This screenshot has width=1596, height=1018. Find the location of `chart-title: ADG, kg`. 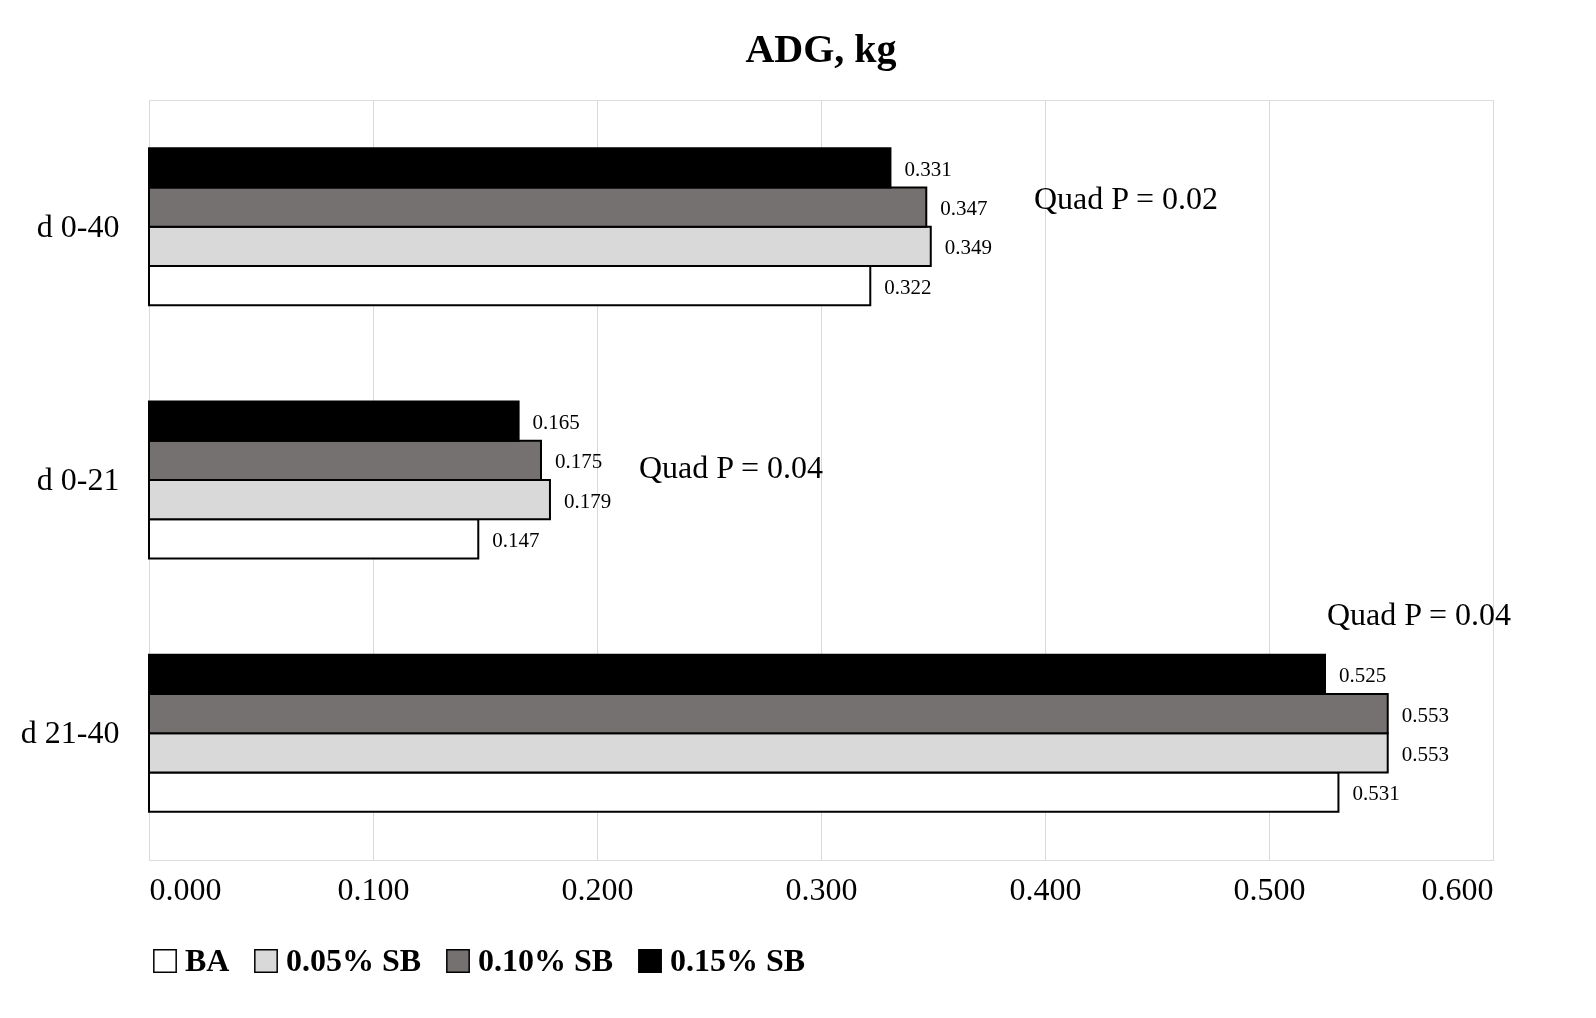

chart-title: ADG, kg is located at coordinates (821, 48).